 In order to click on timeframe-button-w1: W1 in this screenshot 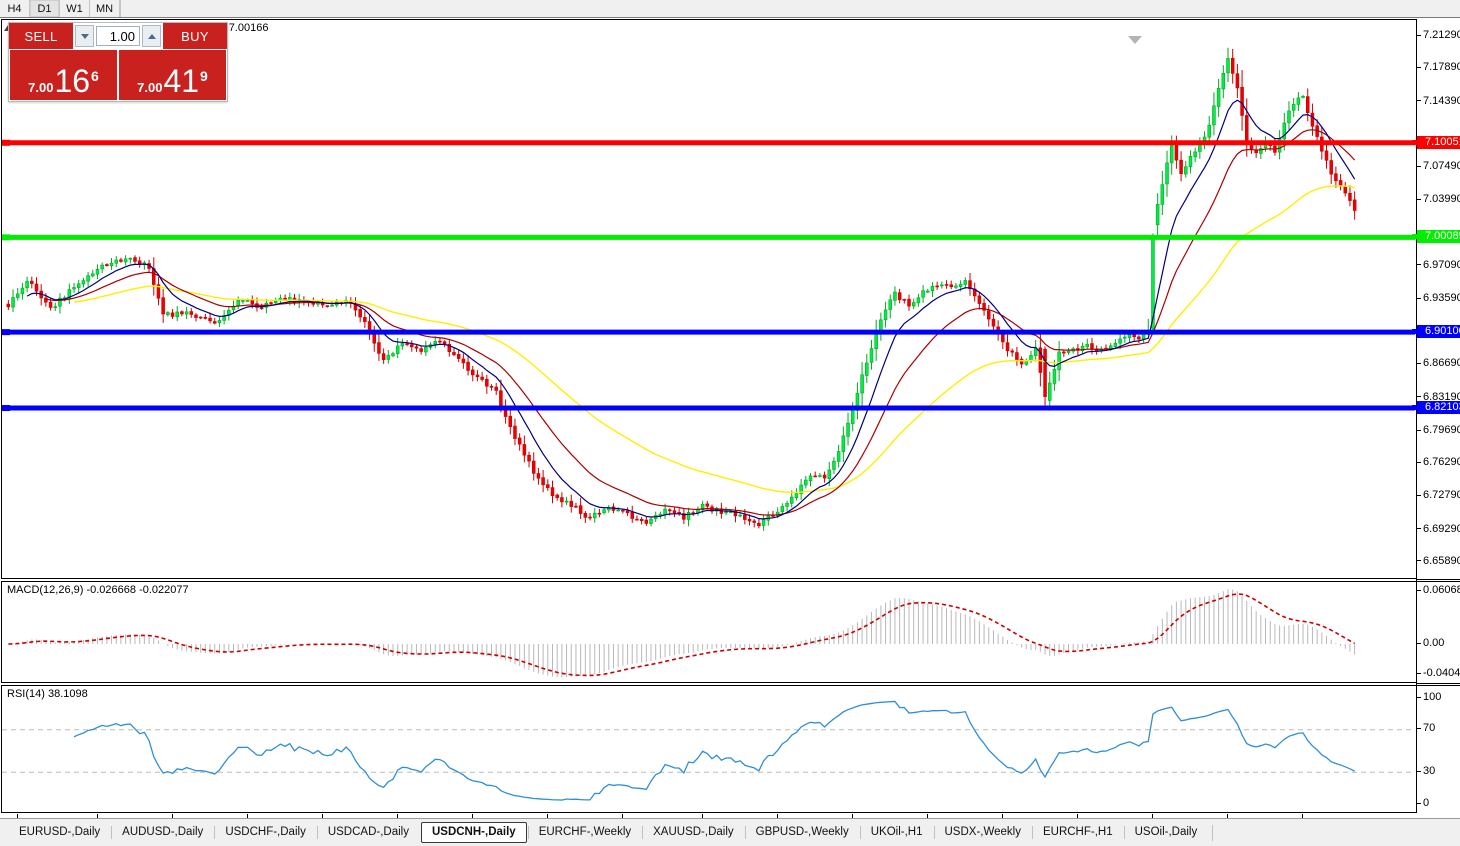, I will do `click(75, 8)`.